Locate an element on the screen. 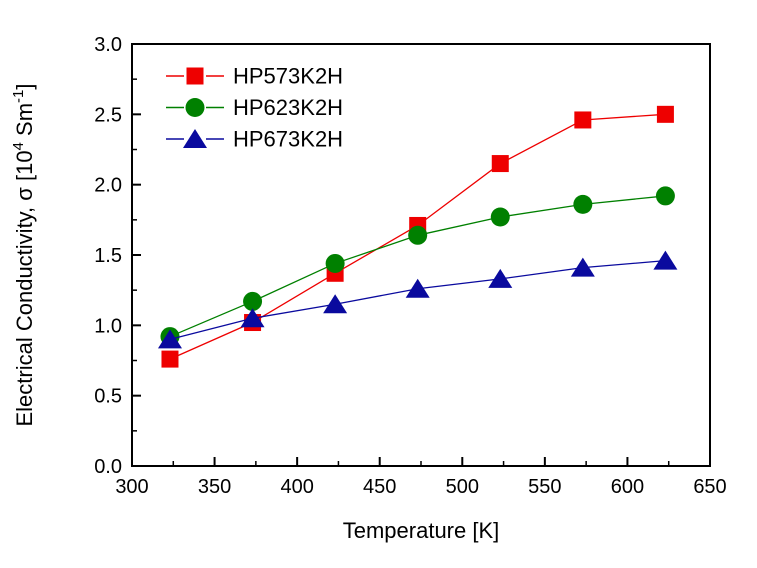 The image size is (757, 568). legend-item: HP673K2H is located at coordinates (254, 139).